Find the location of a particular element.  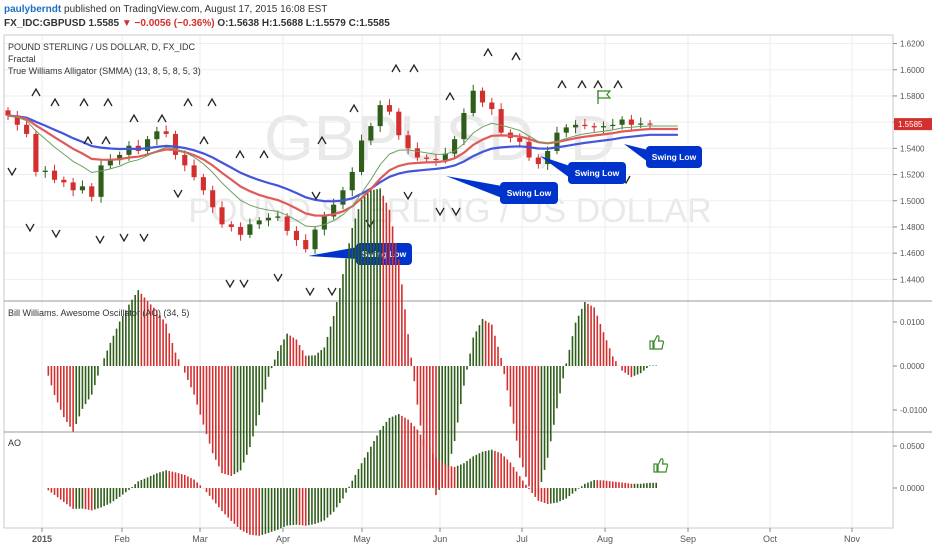

price-tick-label: 1.5400 is located at coordinates (912, 148).